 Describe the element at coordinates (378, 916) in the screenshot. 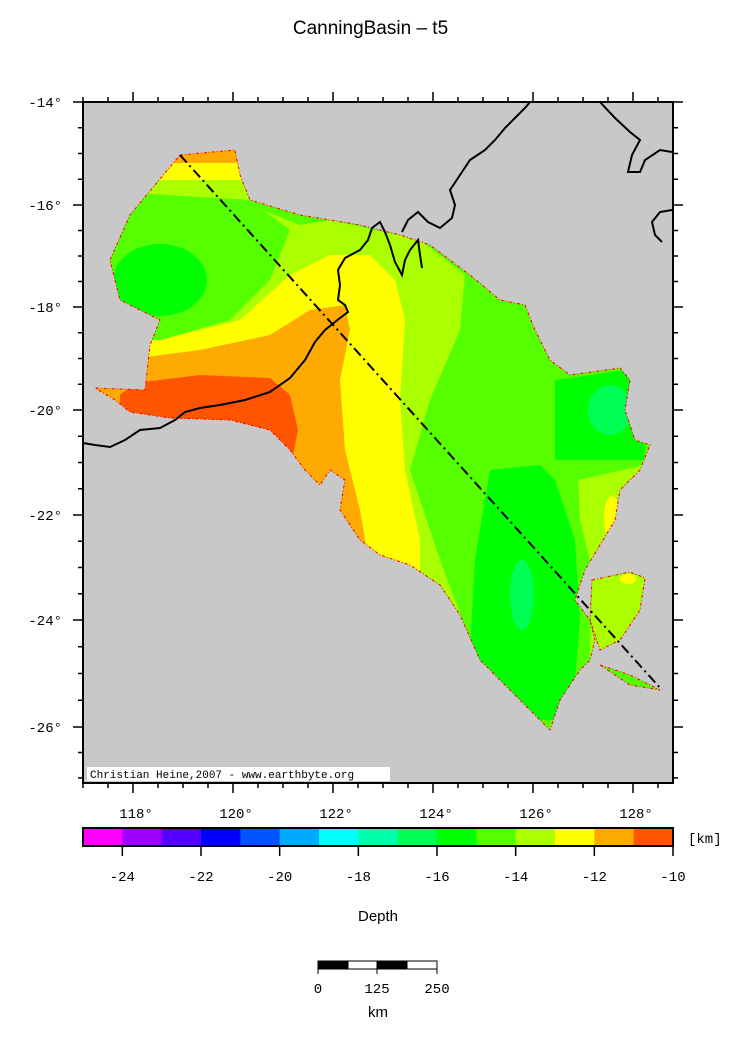

I see `colorbar-label: Depth` at that location.